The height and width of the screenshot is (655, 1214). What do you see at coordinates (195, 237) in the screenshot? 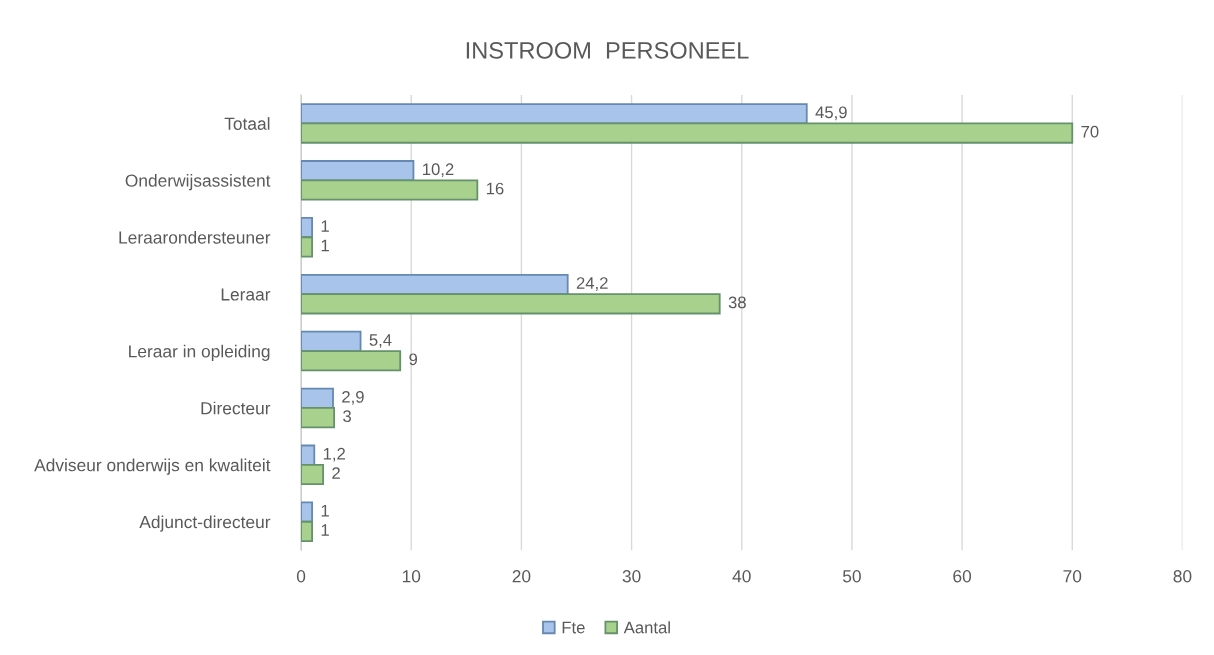
I see `y-tick-label: Leraarondersteuner` at bounding box center [195, 237].